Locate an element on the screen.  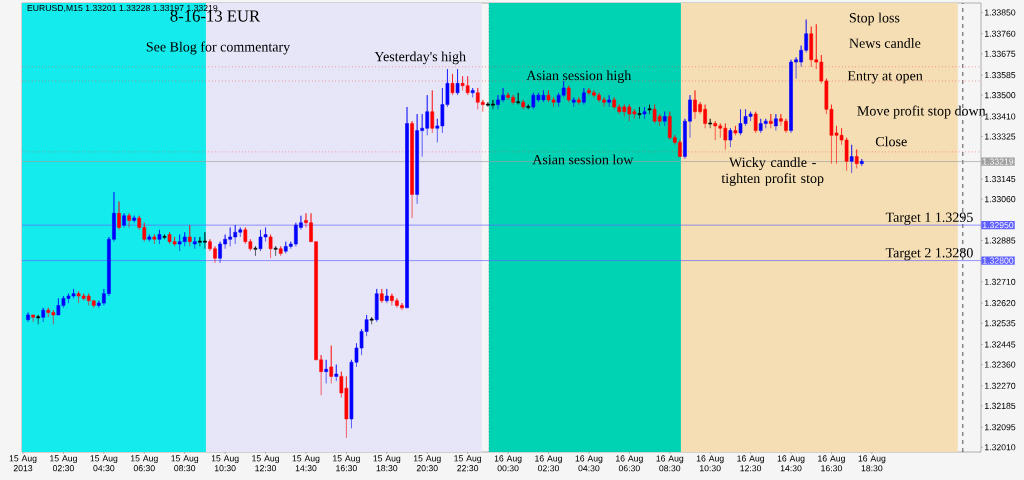
y-tick-label: 1.32620 is located at coordinates (1000, 303).